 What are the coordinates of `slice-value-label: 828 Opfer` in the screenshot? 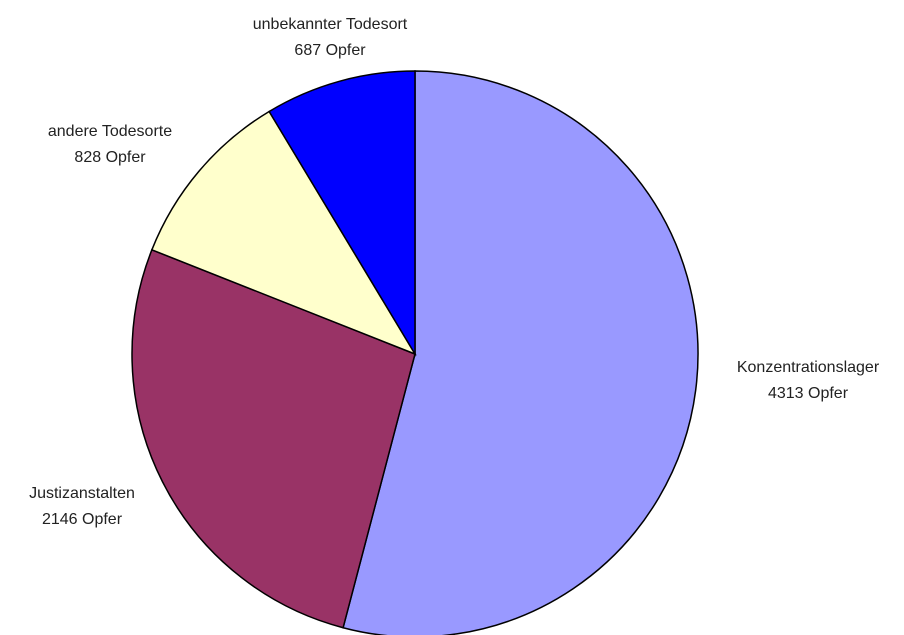 It's located at (110, 157).